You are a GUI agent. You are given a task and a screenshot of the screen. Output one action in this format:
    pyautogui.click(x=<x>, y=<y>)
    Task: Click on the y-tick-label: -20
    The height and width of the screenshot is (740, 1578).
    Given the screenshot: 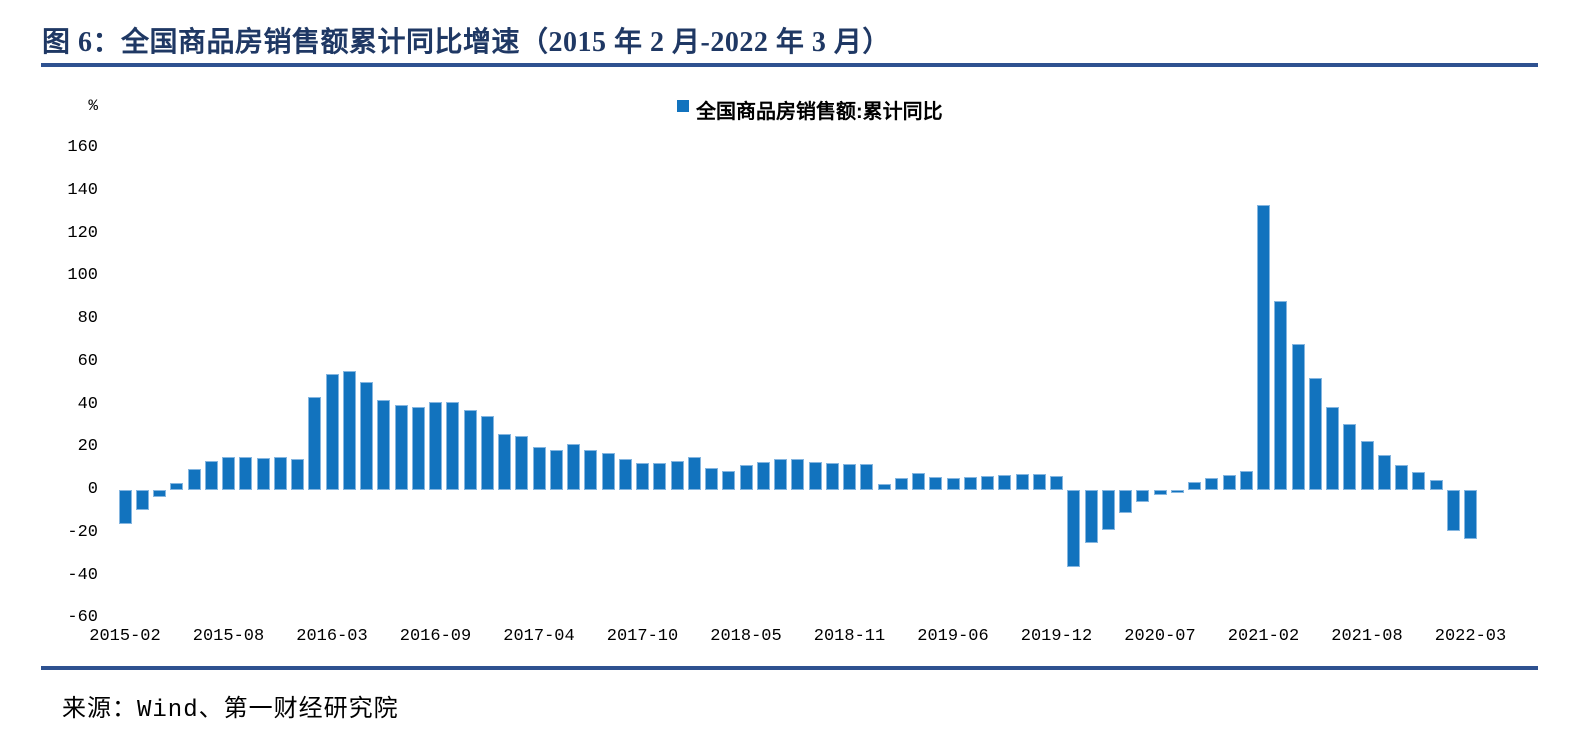 What is the action you would take?
    pyautogui.click(x=82, y=532)
    